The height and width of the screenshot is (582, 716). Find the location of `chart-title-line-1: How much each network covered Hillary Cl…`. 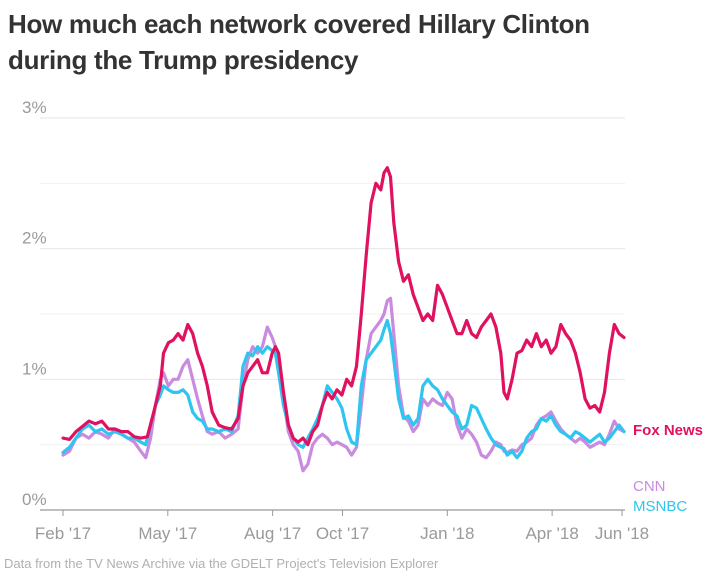

chart-title-line-1: How much each network covered Hillary Cl… is located at coordinates (299, 24).